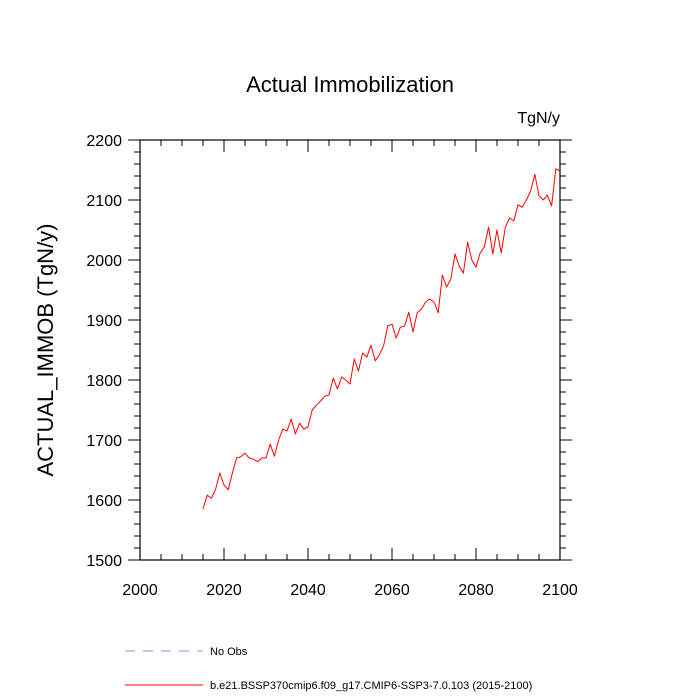 Image resolution: width=700 pixels, height=700 pixels. Describe the element at coordinates (104, 561) in the screenshot. I see `y-tick-label: 1500` at that location.